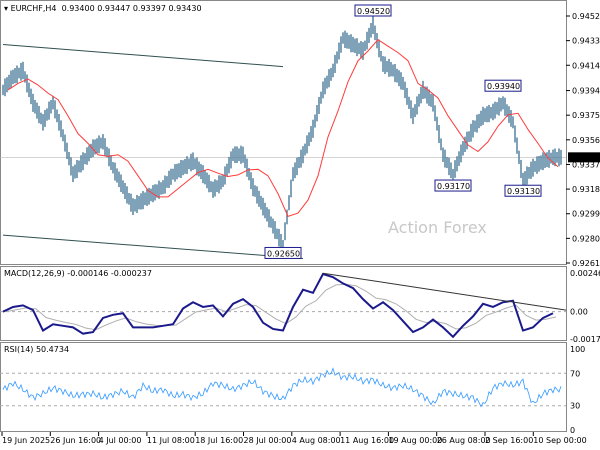 Image resolution: width=600 pixels, height=450 pixels. Describe the element at coordinates (219, 440) in the screenshot. I see `time-tick-label: 18 Jul 16:00` at that location.